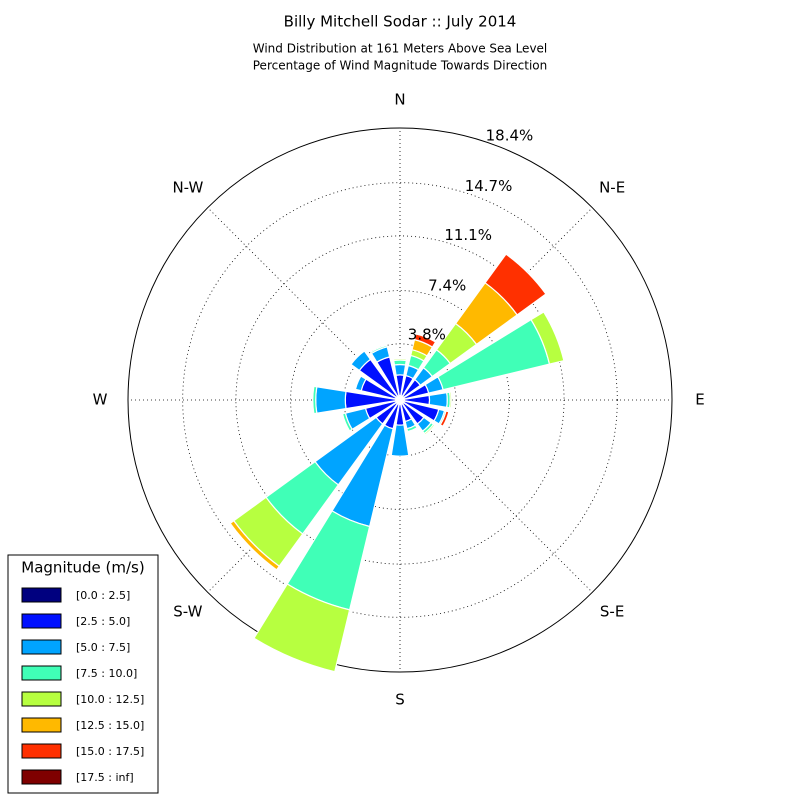 This screenshot has height=800, width=800. I want to click on legend-label: [12.5 : 15.0], so click(110, 725).